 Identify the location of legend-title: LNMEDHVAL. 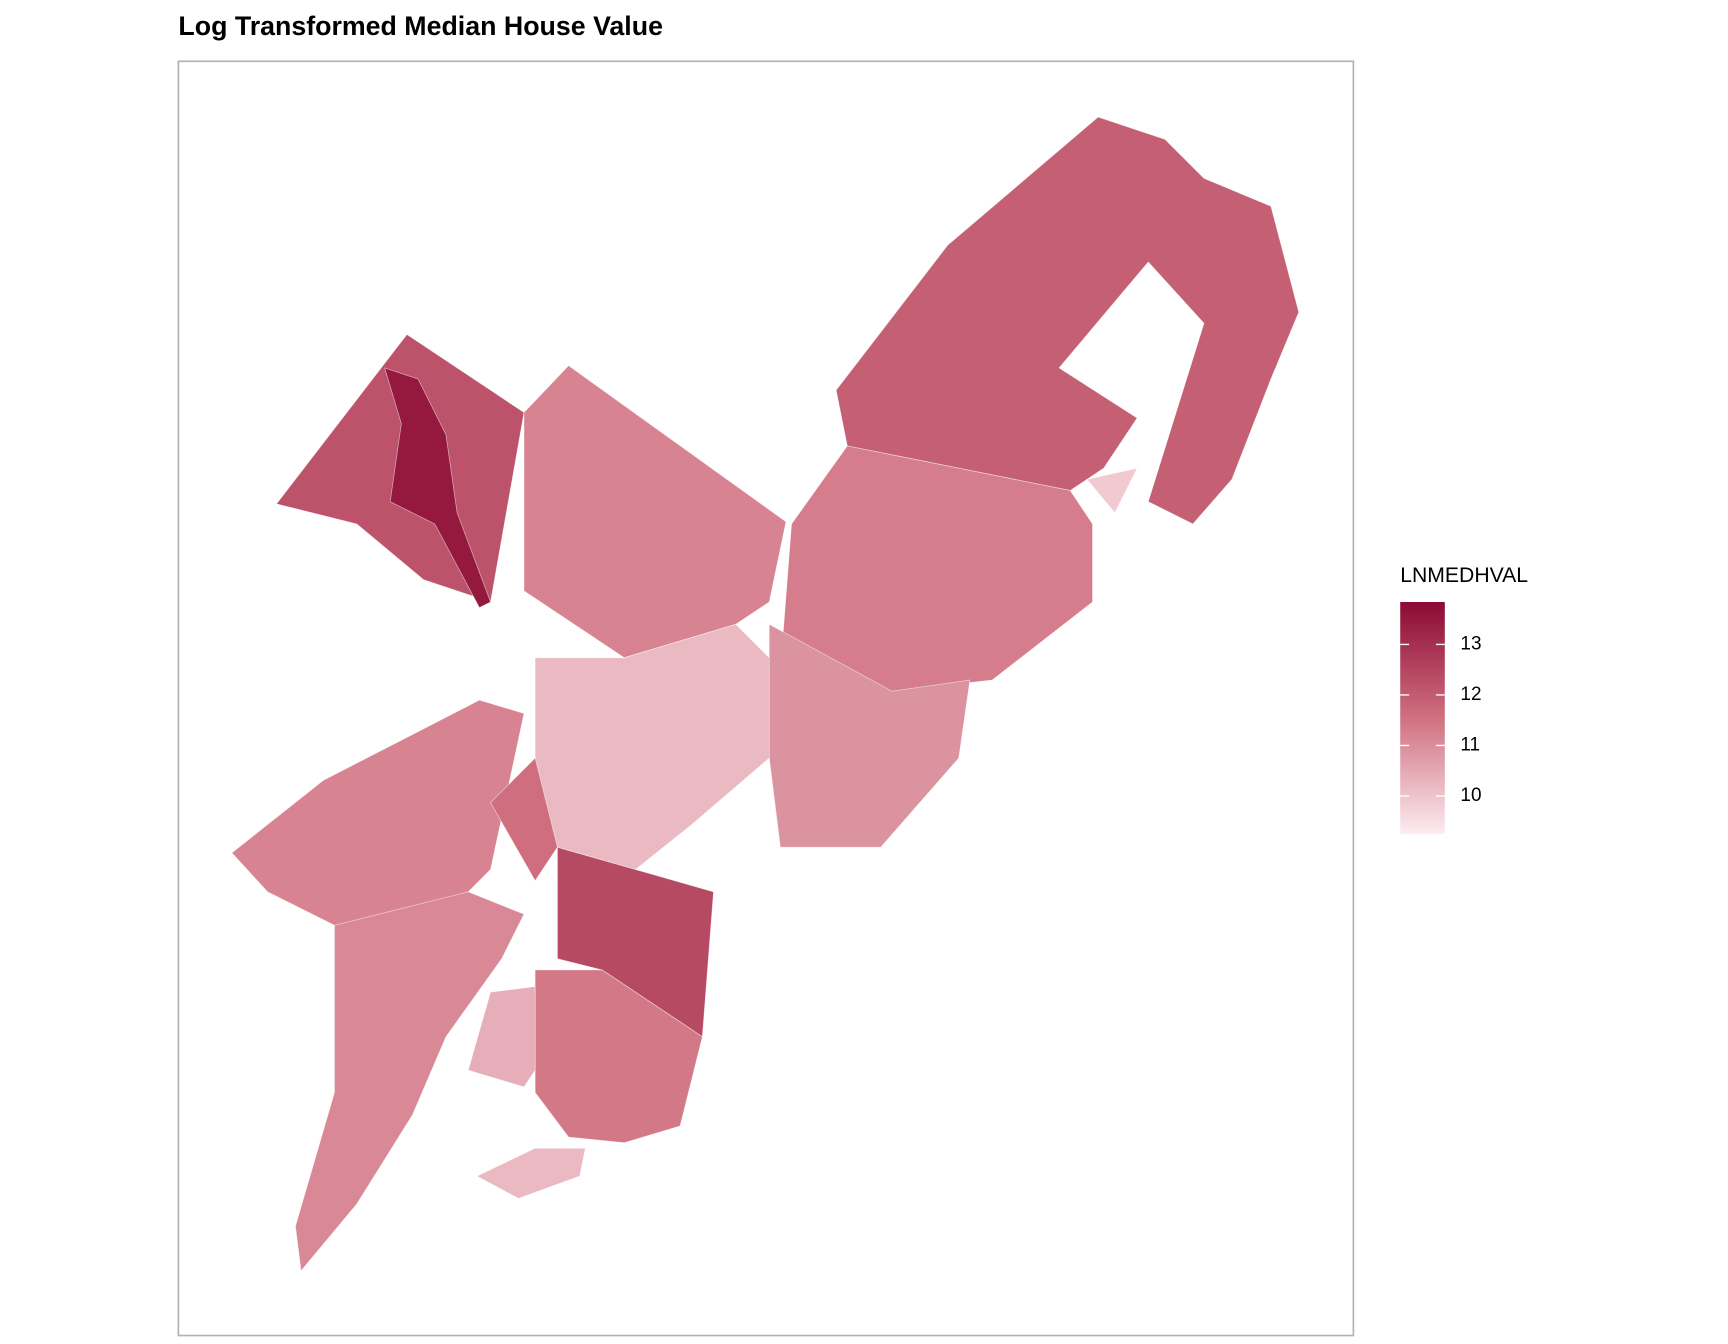
(1464, 575).